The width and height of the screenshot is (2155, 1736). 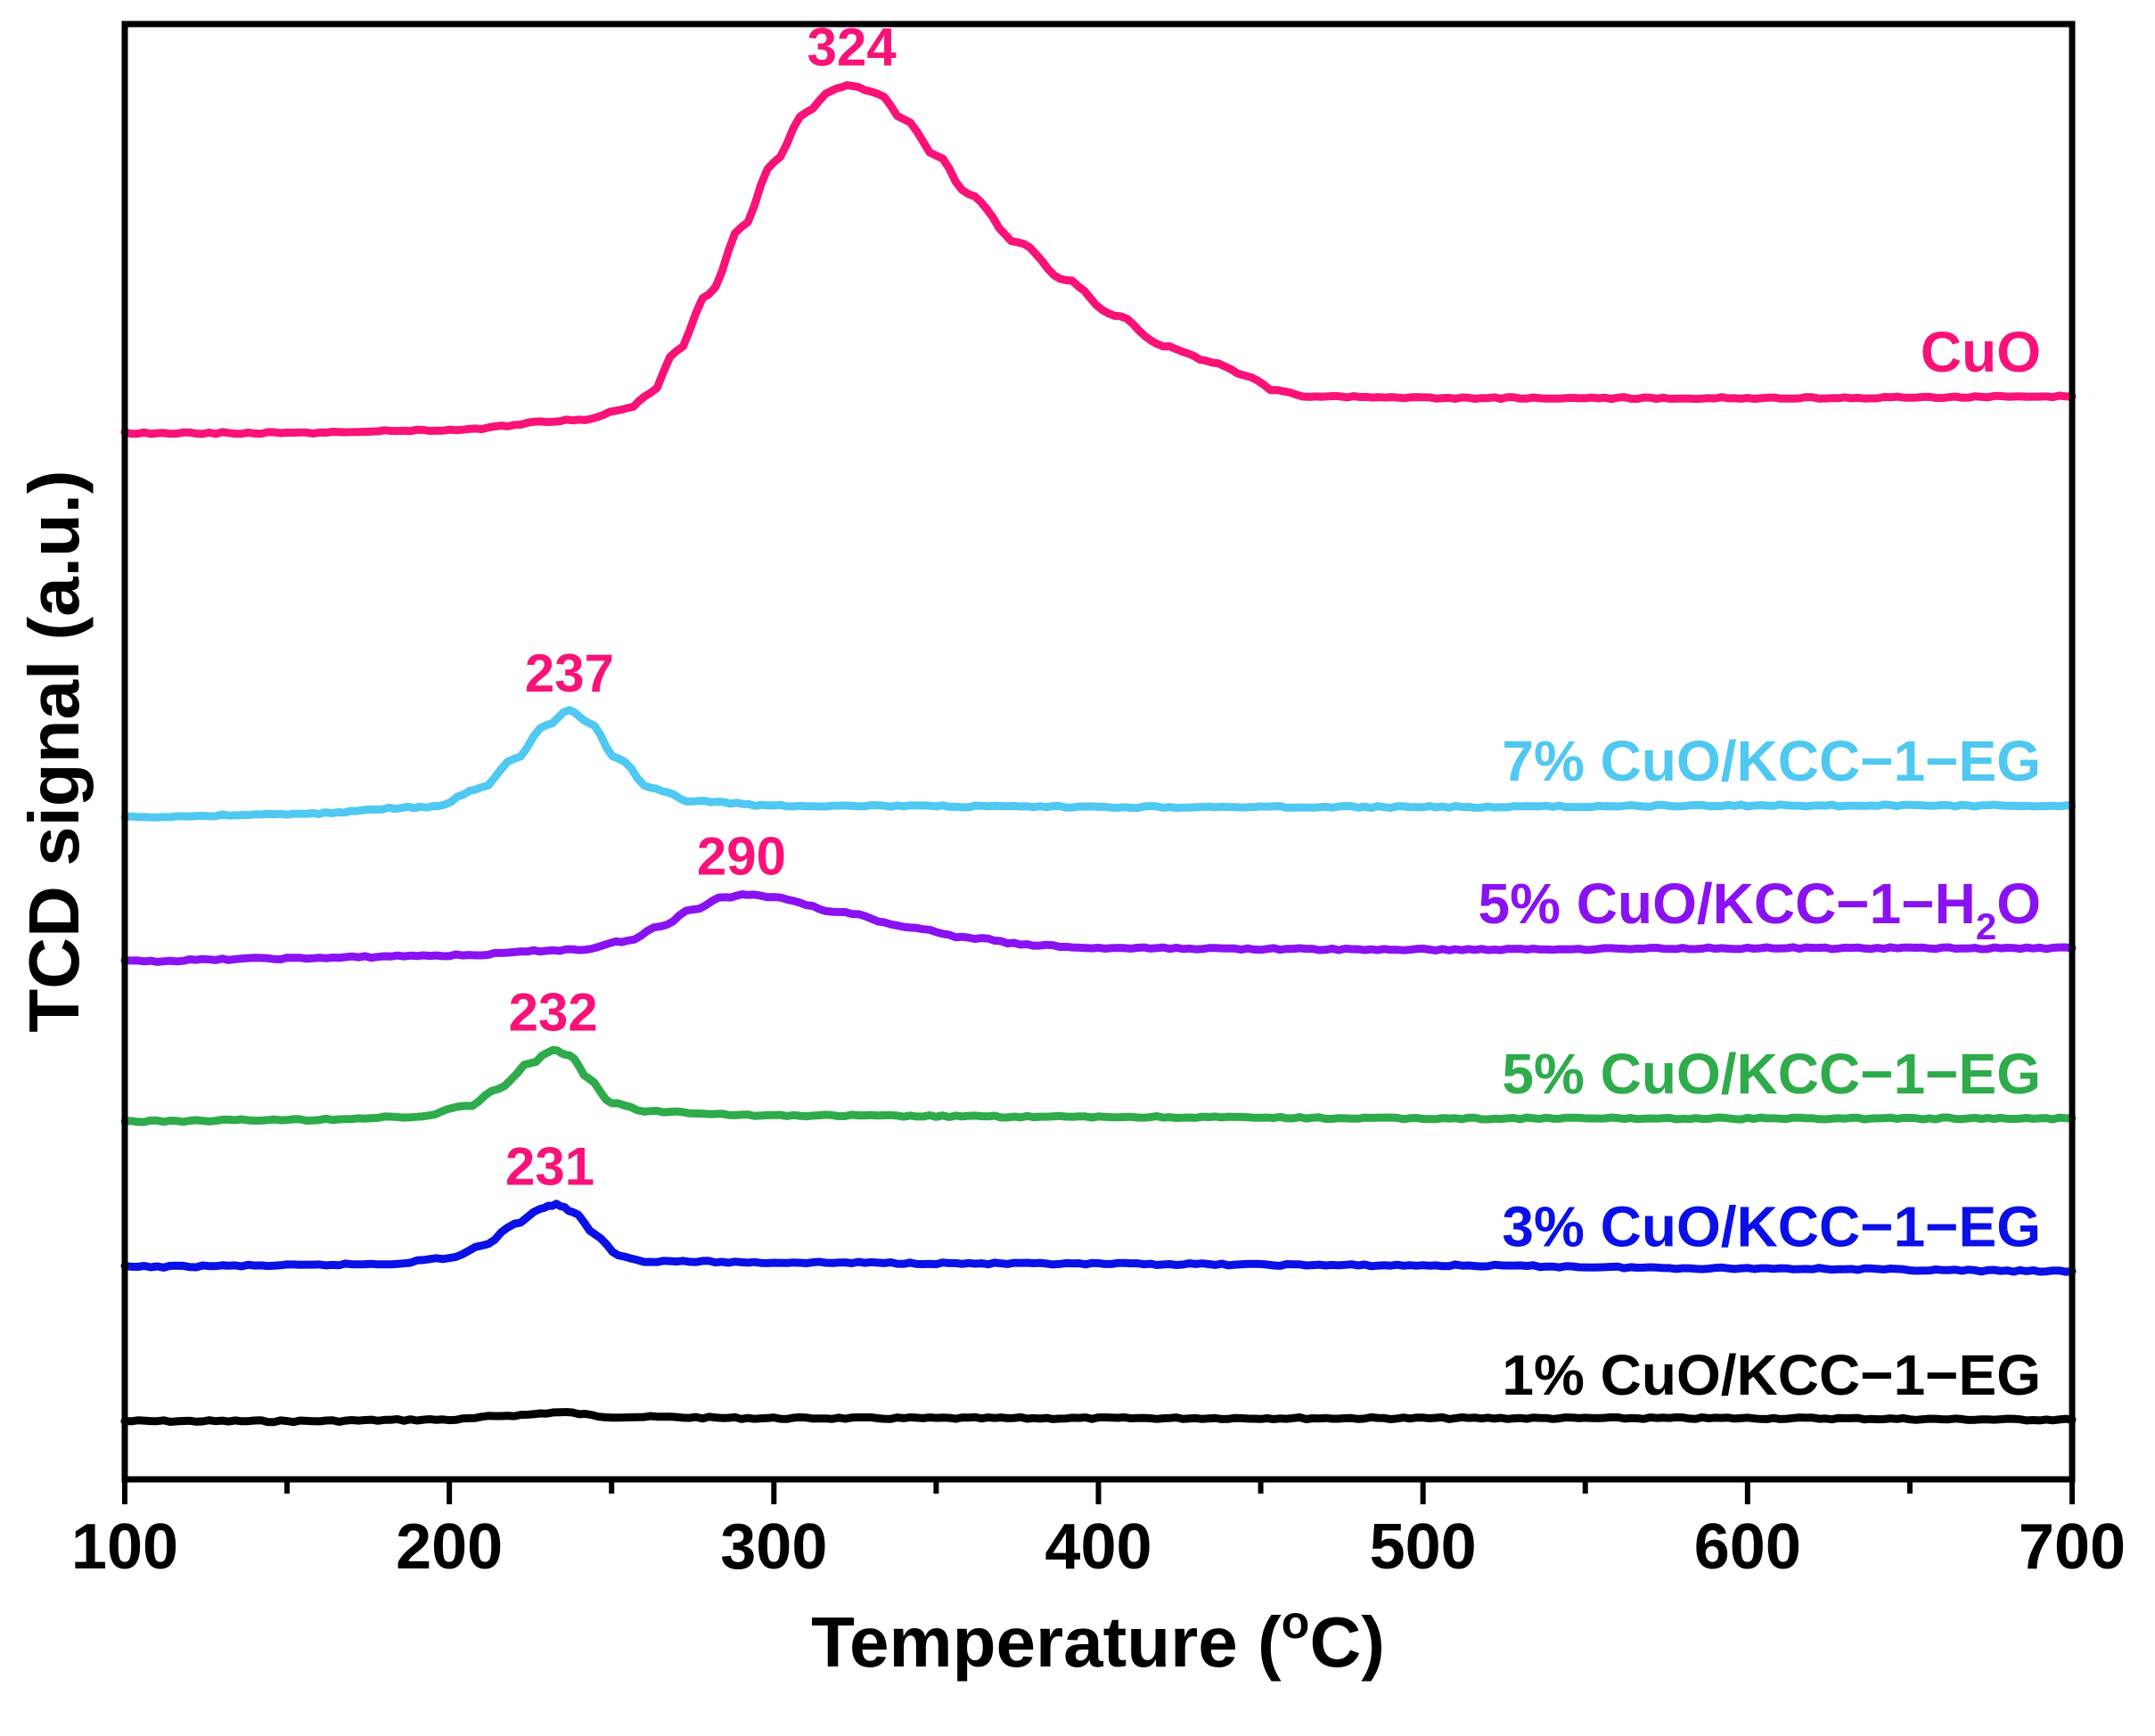 What do you see at coordinates (2072, 1547) in the screenshot?
I see `x-tick-label: 700` at bounding box center [2072, 1547].